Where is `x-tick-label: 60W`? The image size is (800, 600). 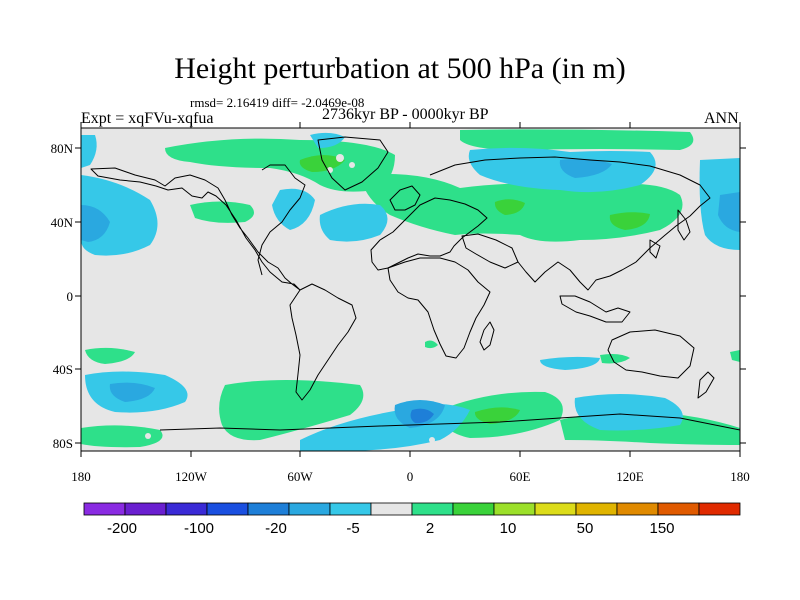
x-tick-label: 60W is located at coordinates (300, 476).